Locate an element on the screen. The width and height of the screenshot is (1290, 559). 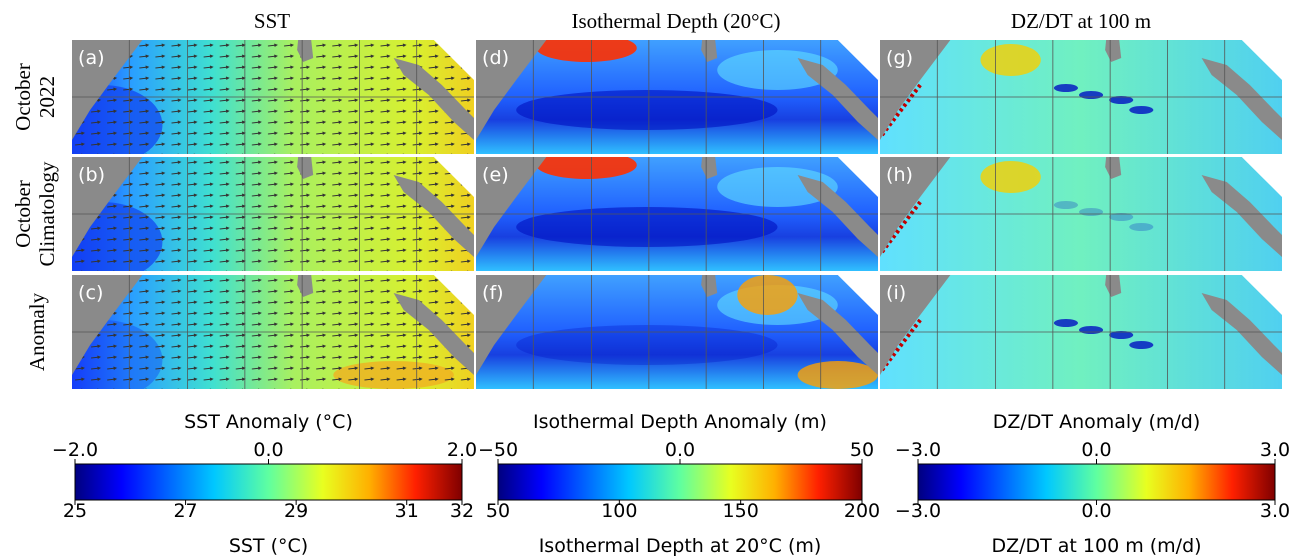
panel-label: (d) is located at coordinates (495, 58).